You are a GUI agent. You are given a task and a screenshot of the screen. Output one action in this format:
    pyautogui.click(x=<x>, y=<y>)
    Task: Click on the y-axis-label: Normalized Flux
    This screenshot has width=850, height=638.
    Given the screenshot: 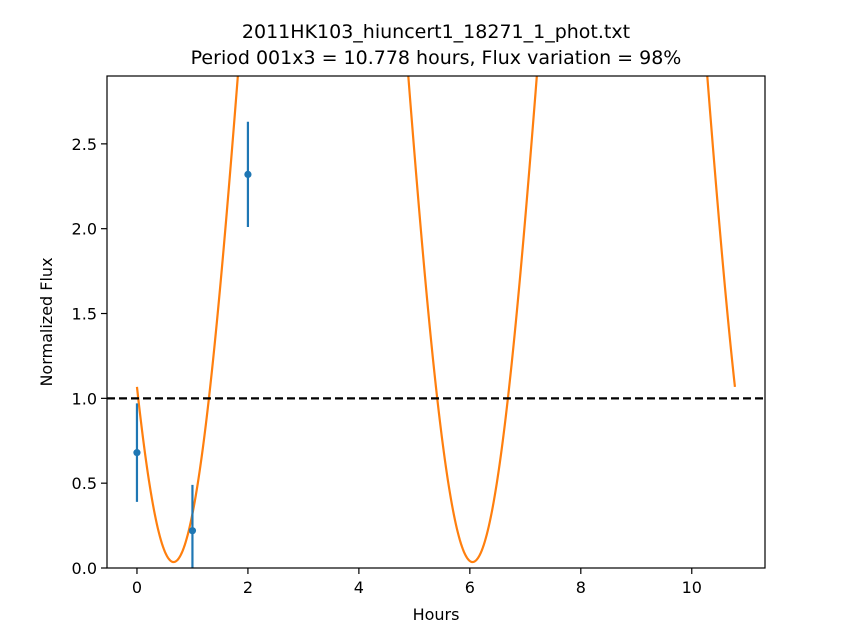 What is the action you would take?
    pyautogui.click(x=46, y=321)
    